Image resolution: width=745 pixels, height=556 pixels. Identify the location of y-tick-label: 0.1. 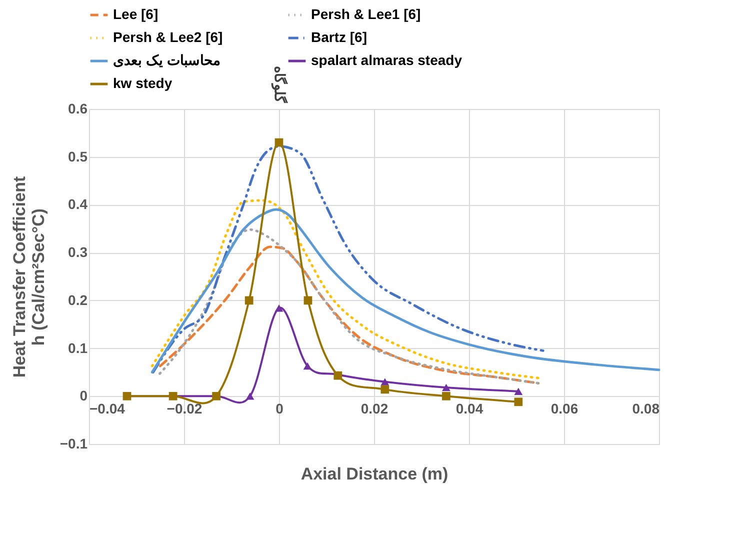
(78, 348).